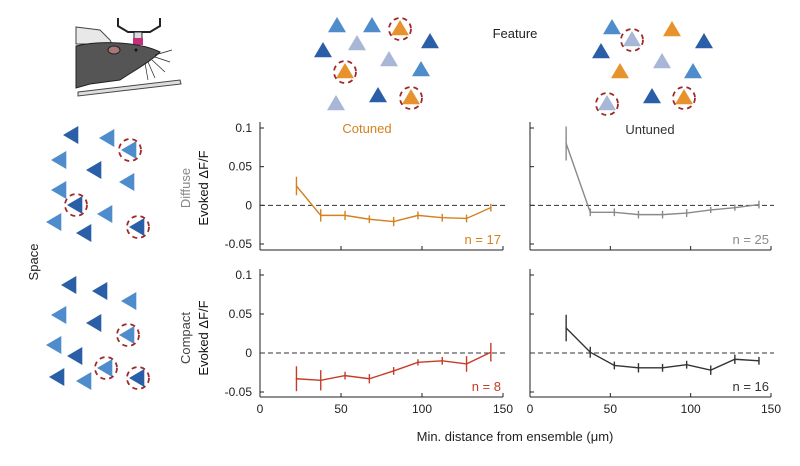  I want to click on y-axis-label-bottom: Evoked ΔF/F, so click(203, 337).